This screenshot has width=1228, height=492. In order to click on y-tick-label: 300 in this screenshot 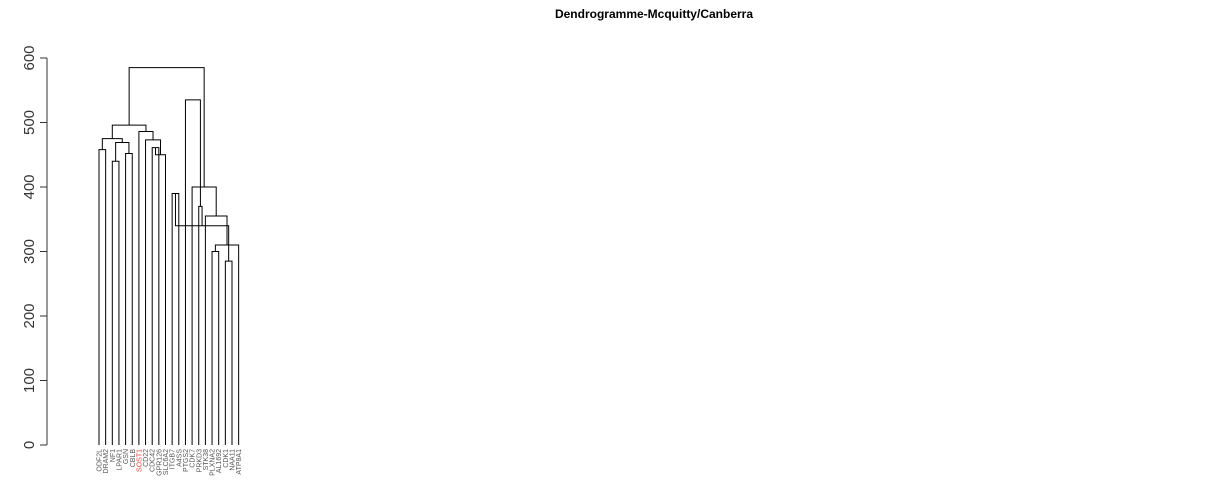, I will do `click(29, 251)`.